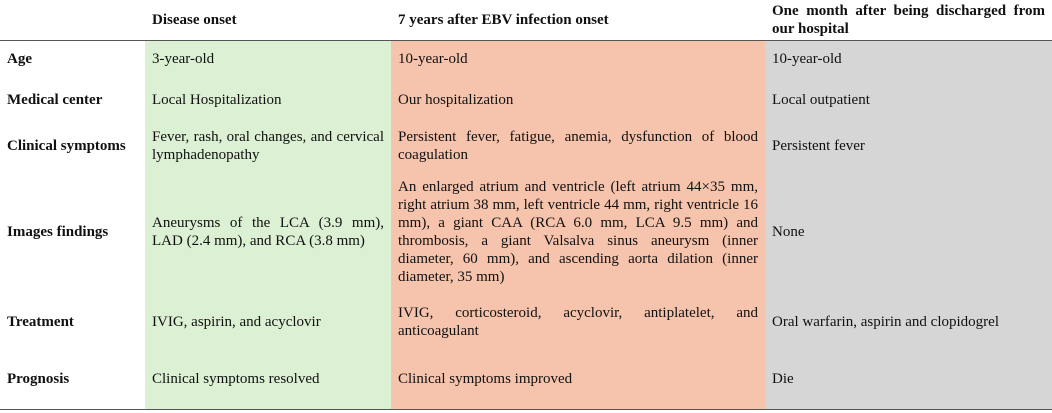 The width and height of the screenshot is (1052, 413). Describe the element at coordinates (194, 20) in the screenshot. I see `header-disease-onset: Disease onset` at that location.